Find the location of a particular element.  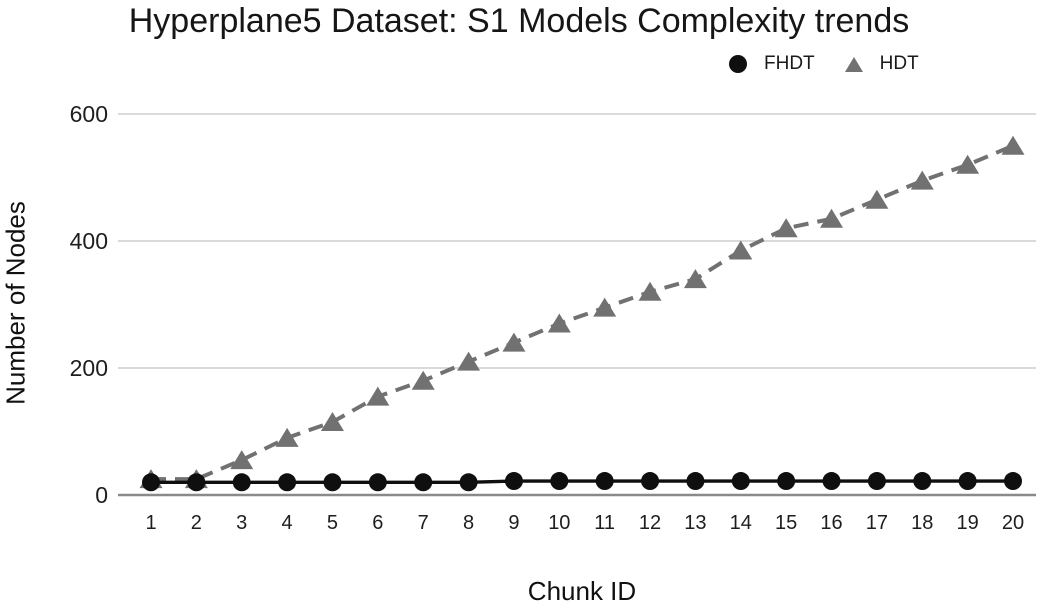

x-tick-label: 4 is located at coordinates (287, 523).